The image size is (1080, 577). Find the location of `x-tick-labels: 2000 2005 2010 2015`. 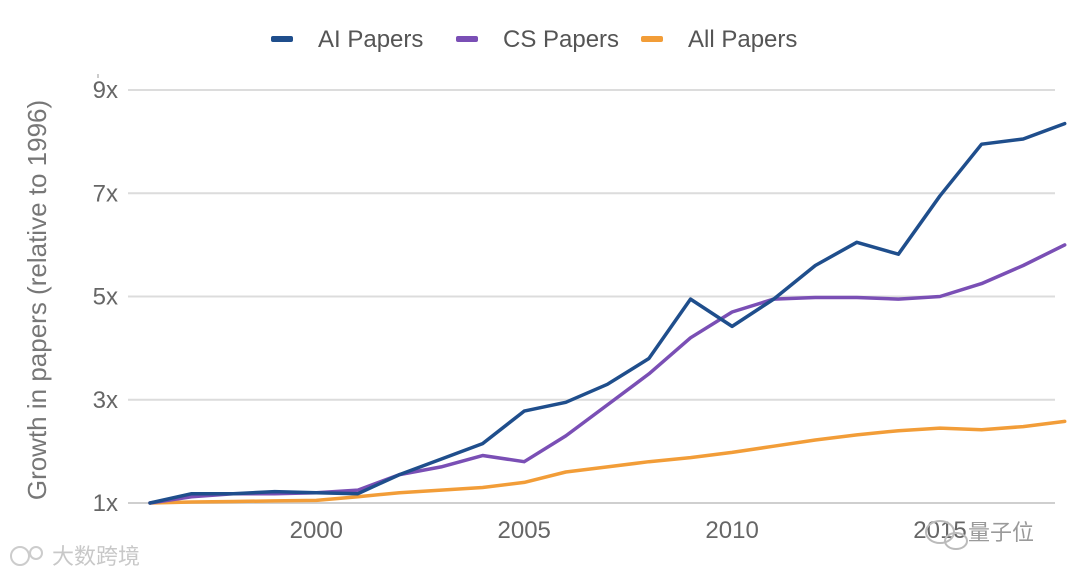

x-tick-labels: 2000 2005 2010 2015 is located at coordinates (628, 530).